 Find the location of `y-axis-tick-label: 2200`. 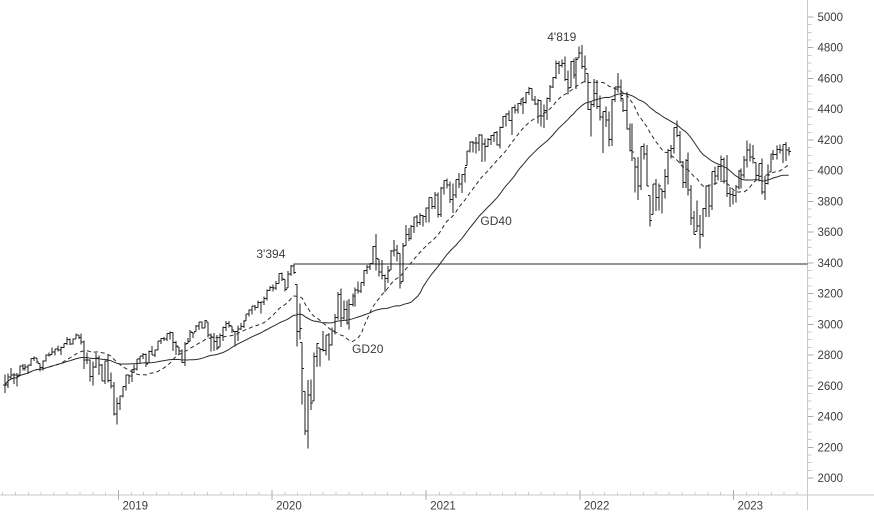

y-axis-tick-label: 2200 is located at coordinates (831, 448).